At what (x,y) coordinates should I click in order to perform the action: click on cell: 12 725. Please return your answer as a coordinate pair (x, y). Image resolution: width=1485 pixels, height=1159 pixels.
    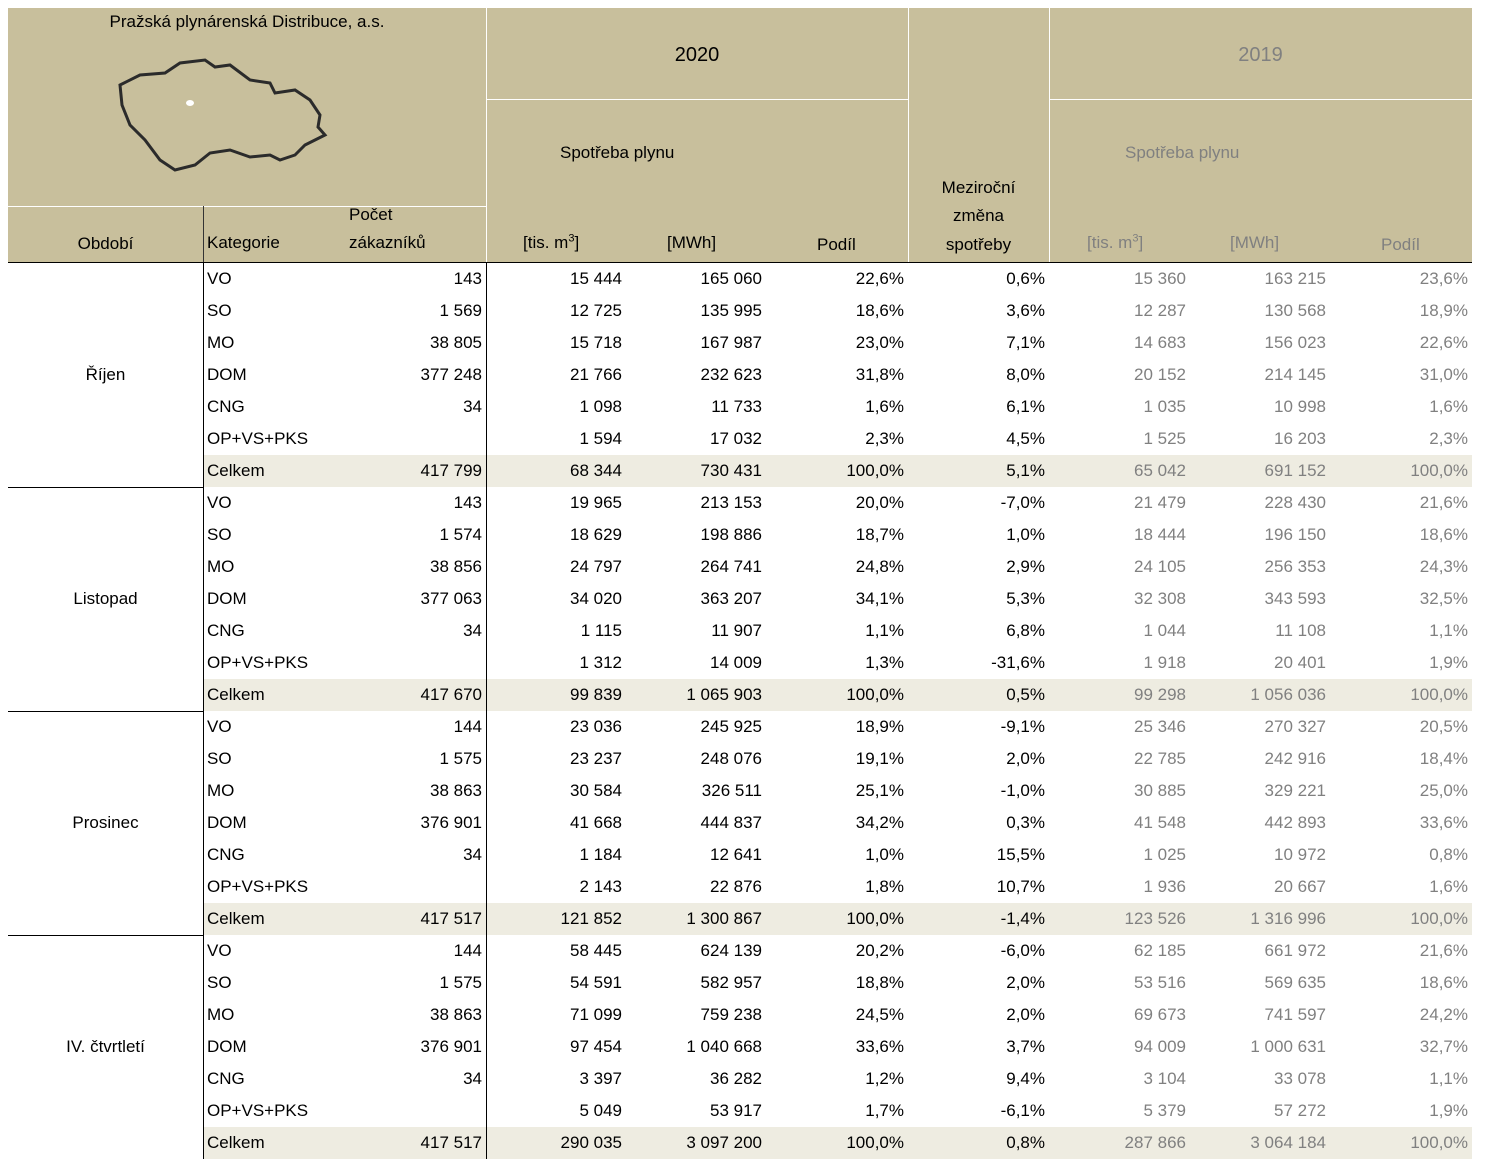
    Looking at the image, I should click on (596, 310).